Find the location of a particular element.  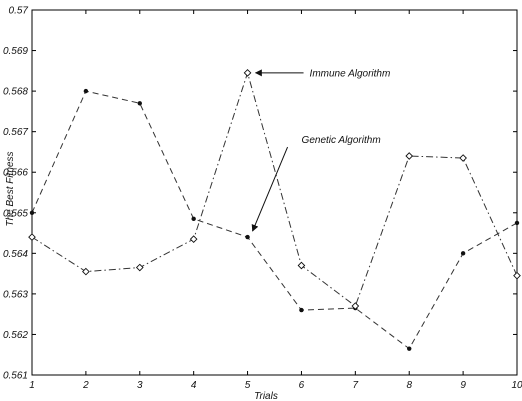

x-tick-label: 5 is located at coordinates (248, 385).